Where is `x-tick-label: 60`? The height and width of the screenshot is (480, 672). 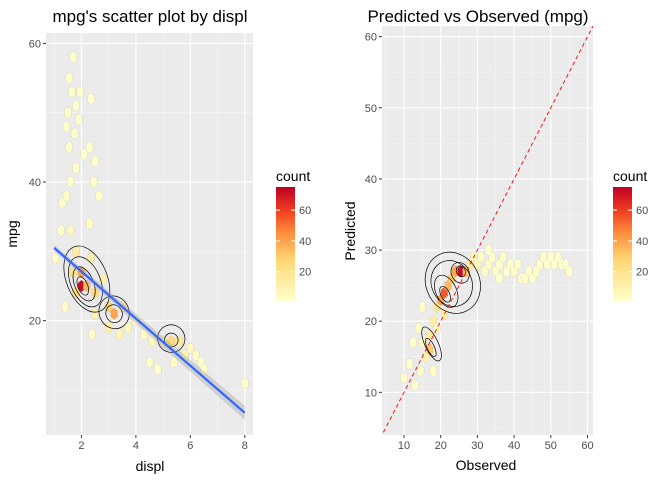
x-tick-label: 60 is located at coordinates (587, 446).